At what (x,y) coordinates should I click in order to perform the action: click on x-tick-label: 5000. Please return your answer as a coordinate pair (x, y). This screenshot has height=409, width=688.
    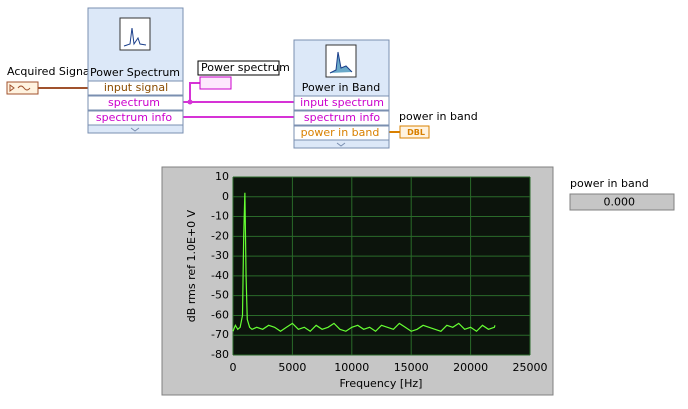
    Looking at the image, I should click on (292, 367).